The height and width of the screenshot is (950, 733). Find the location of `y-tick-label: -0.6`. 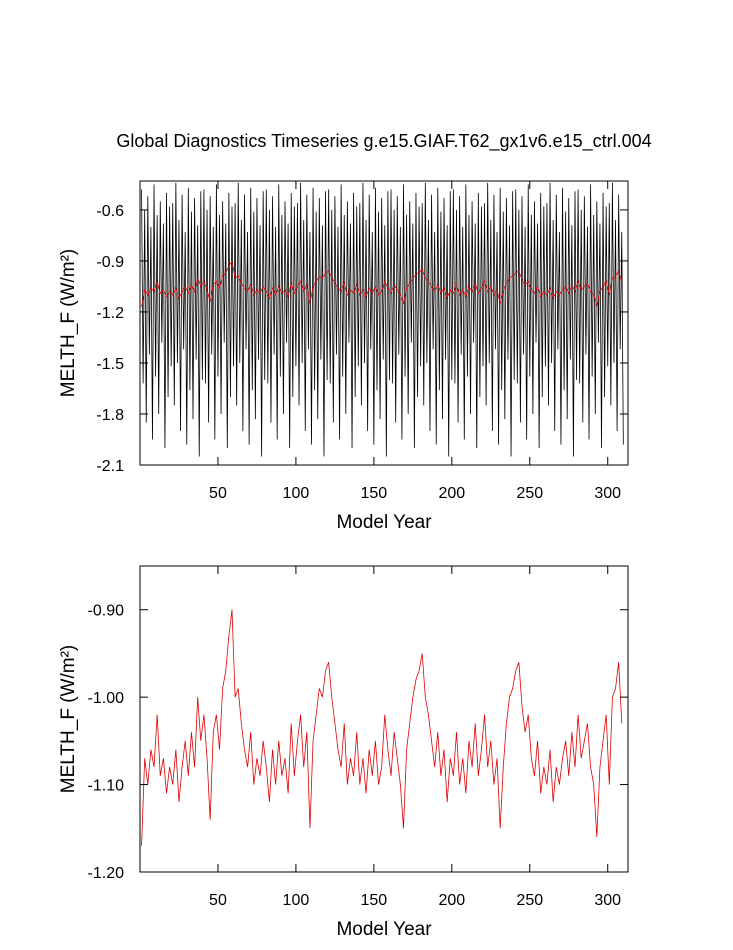

y-tick-label: -0.6 is located at coordinates (110, 211).